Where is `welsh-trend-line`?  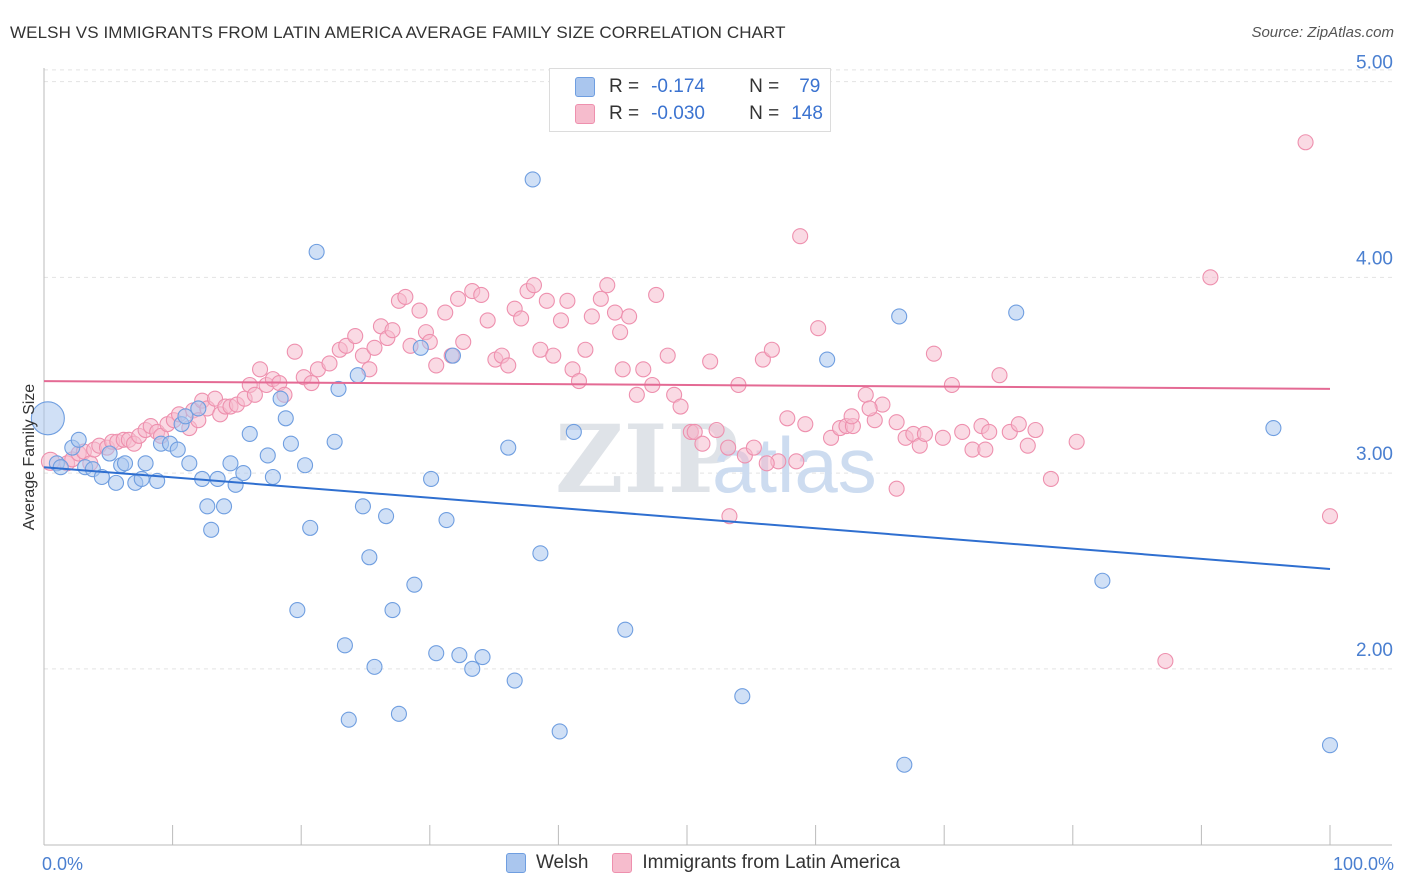
welsh-trend-line is located at coordinates (687, 518).